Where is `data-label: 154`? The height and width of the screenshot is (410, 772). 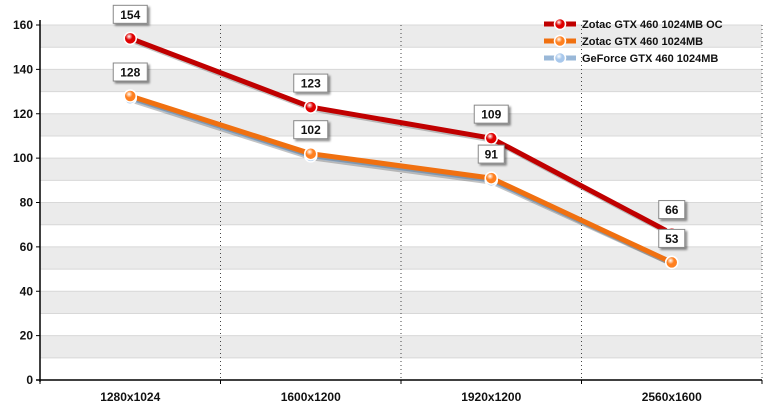
data-label: 154 is located at coordinates (130, 15).